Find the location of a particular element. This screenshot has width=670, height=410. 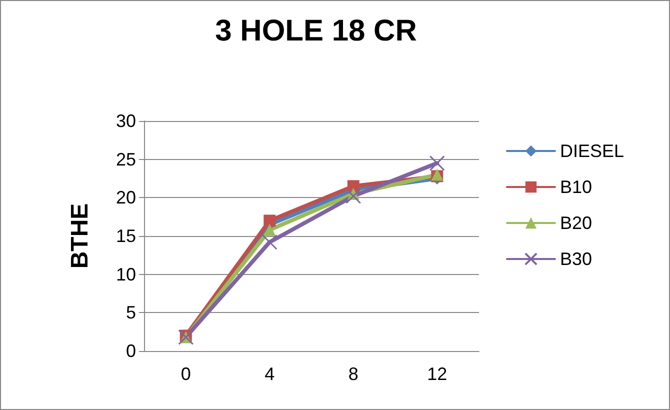

y-tick-label: 0 is located at coordinates (131, 351).